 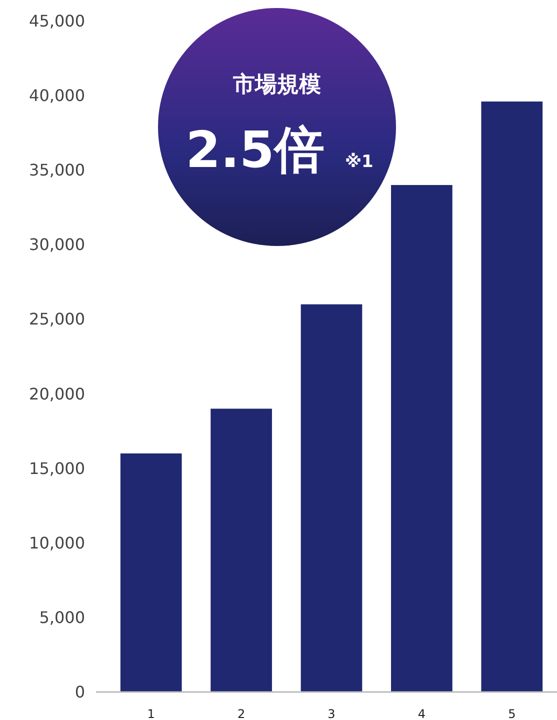 I want to click on y-tick-label: 5,000, so click(x=62, y=617).